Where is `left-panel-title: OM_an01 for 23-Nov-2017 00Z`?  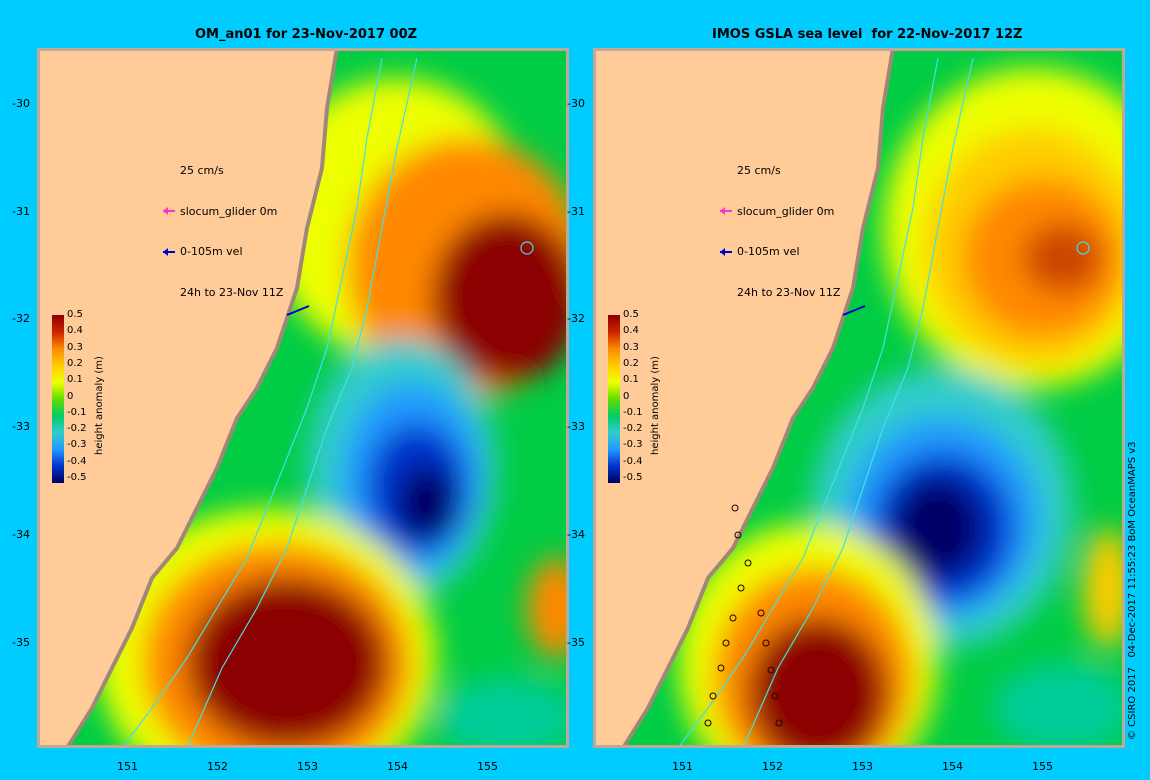
left-panel-title: OM_an01 for 23-Nov-2017 00Z is located at coordinates (306, 34).